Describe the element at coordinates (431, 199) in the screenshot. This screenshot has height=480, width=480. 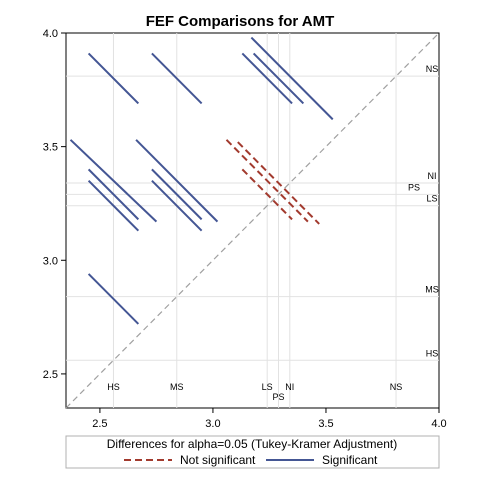
I see `y-group-label-ls: LS` at that location.